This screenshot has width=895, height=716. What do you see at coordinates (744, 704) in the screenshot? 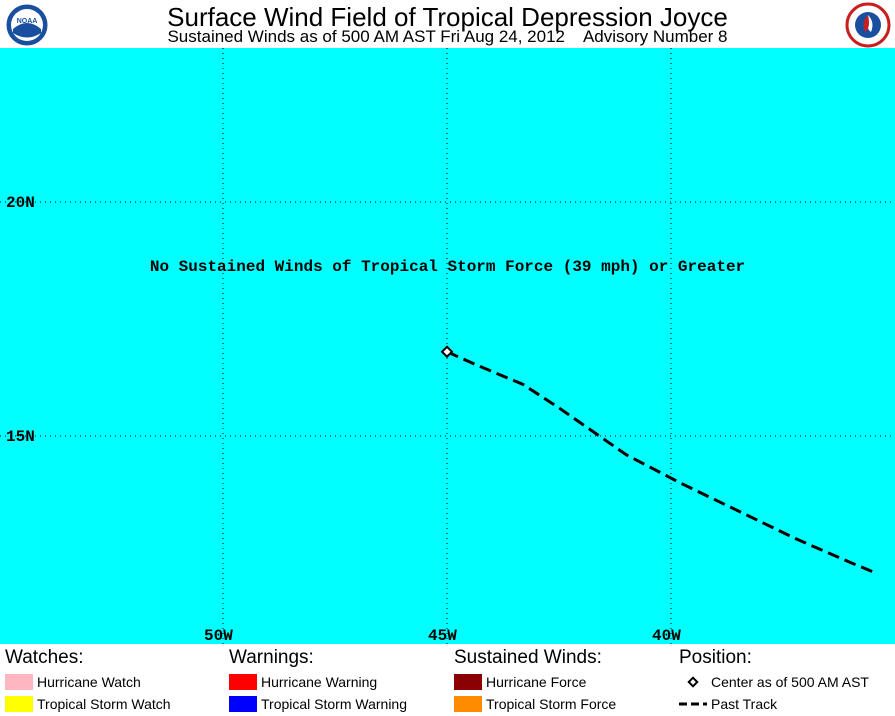
I see `legend-label: Past Track` at bounding box center [744, 704].